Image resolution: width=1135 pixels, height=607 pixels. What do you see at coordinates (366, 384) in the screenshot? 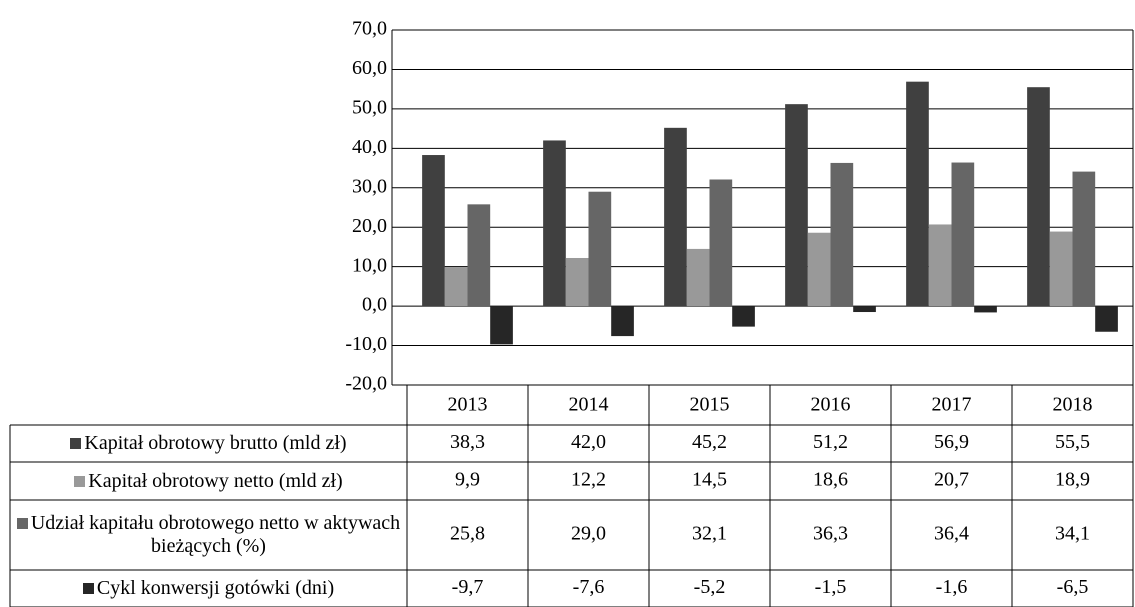
I see `y-tick-label: -20,0` at bounding box center [366, 384].